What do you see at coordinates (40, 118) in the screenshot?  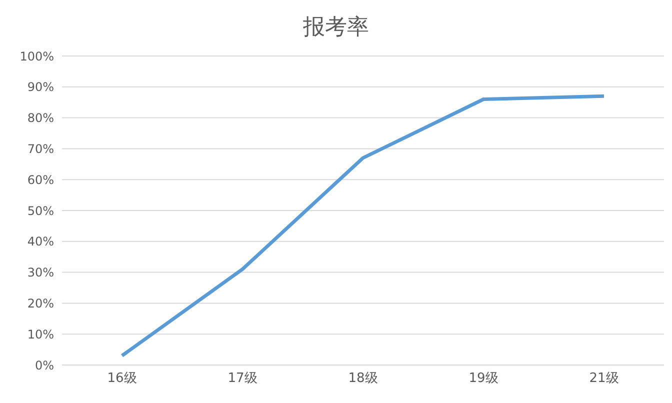 I see `y-tick-label: 80%` at bounding box center [40, 118].